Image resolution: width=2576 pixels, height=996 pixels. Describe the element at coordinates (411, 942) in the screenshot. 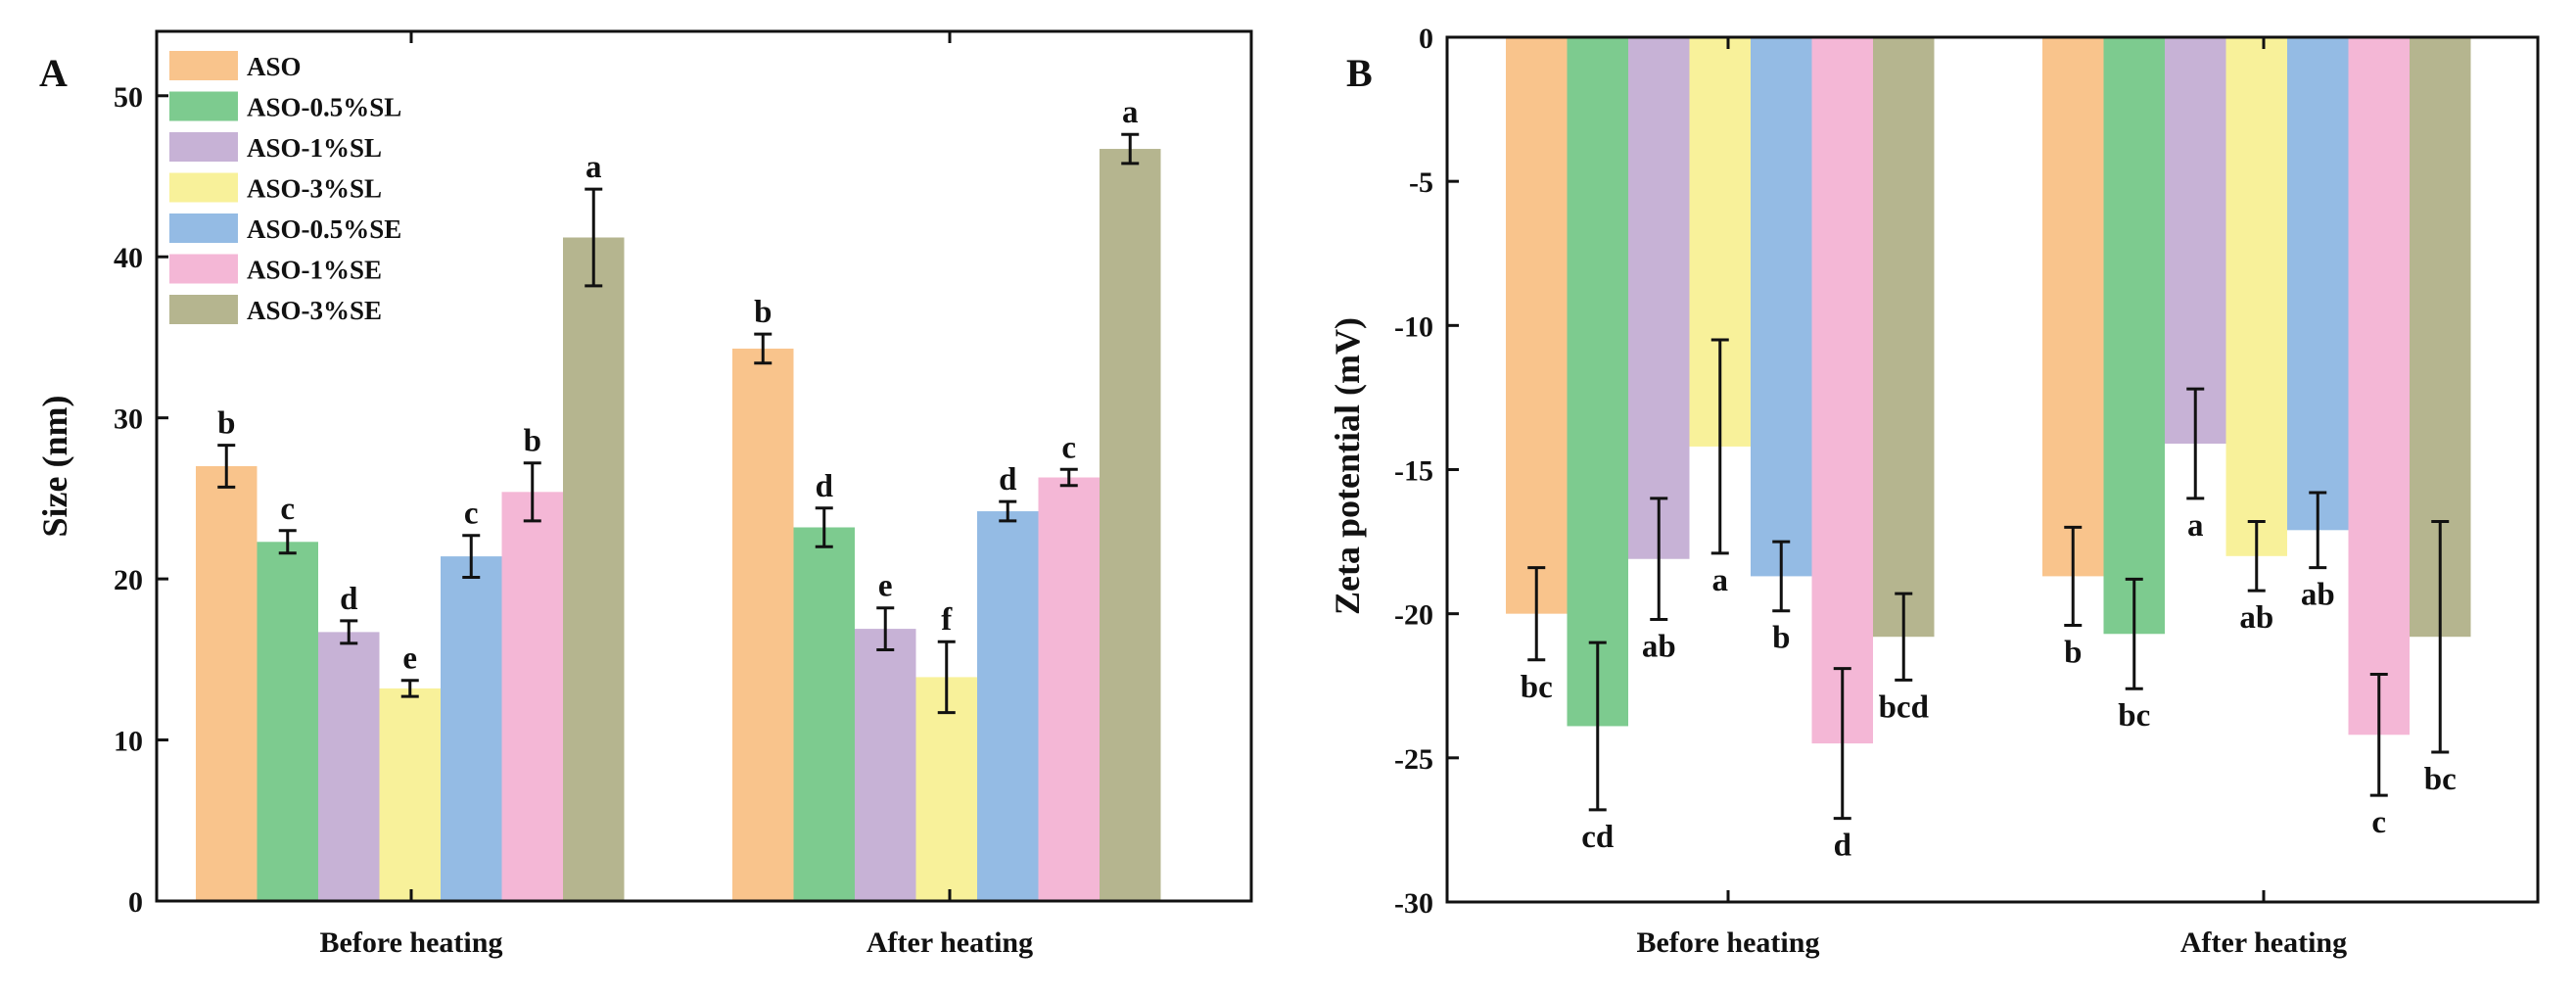

I see `panel-a-x-category-label: Before heating` at that location.